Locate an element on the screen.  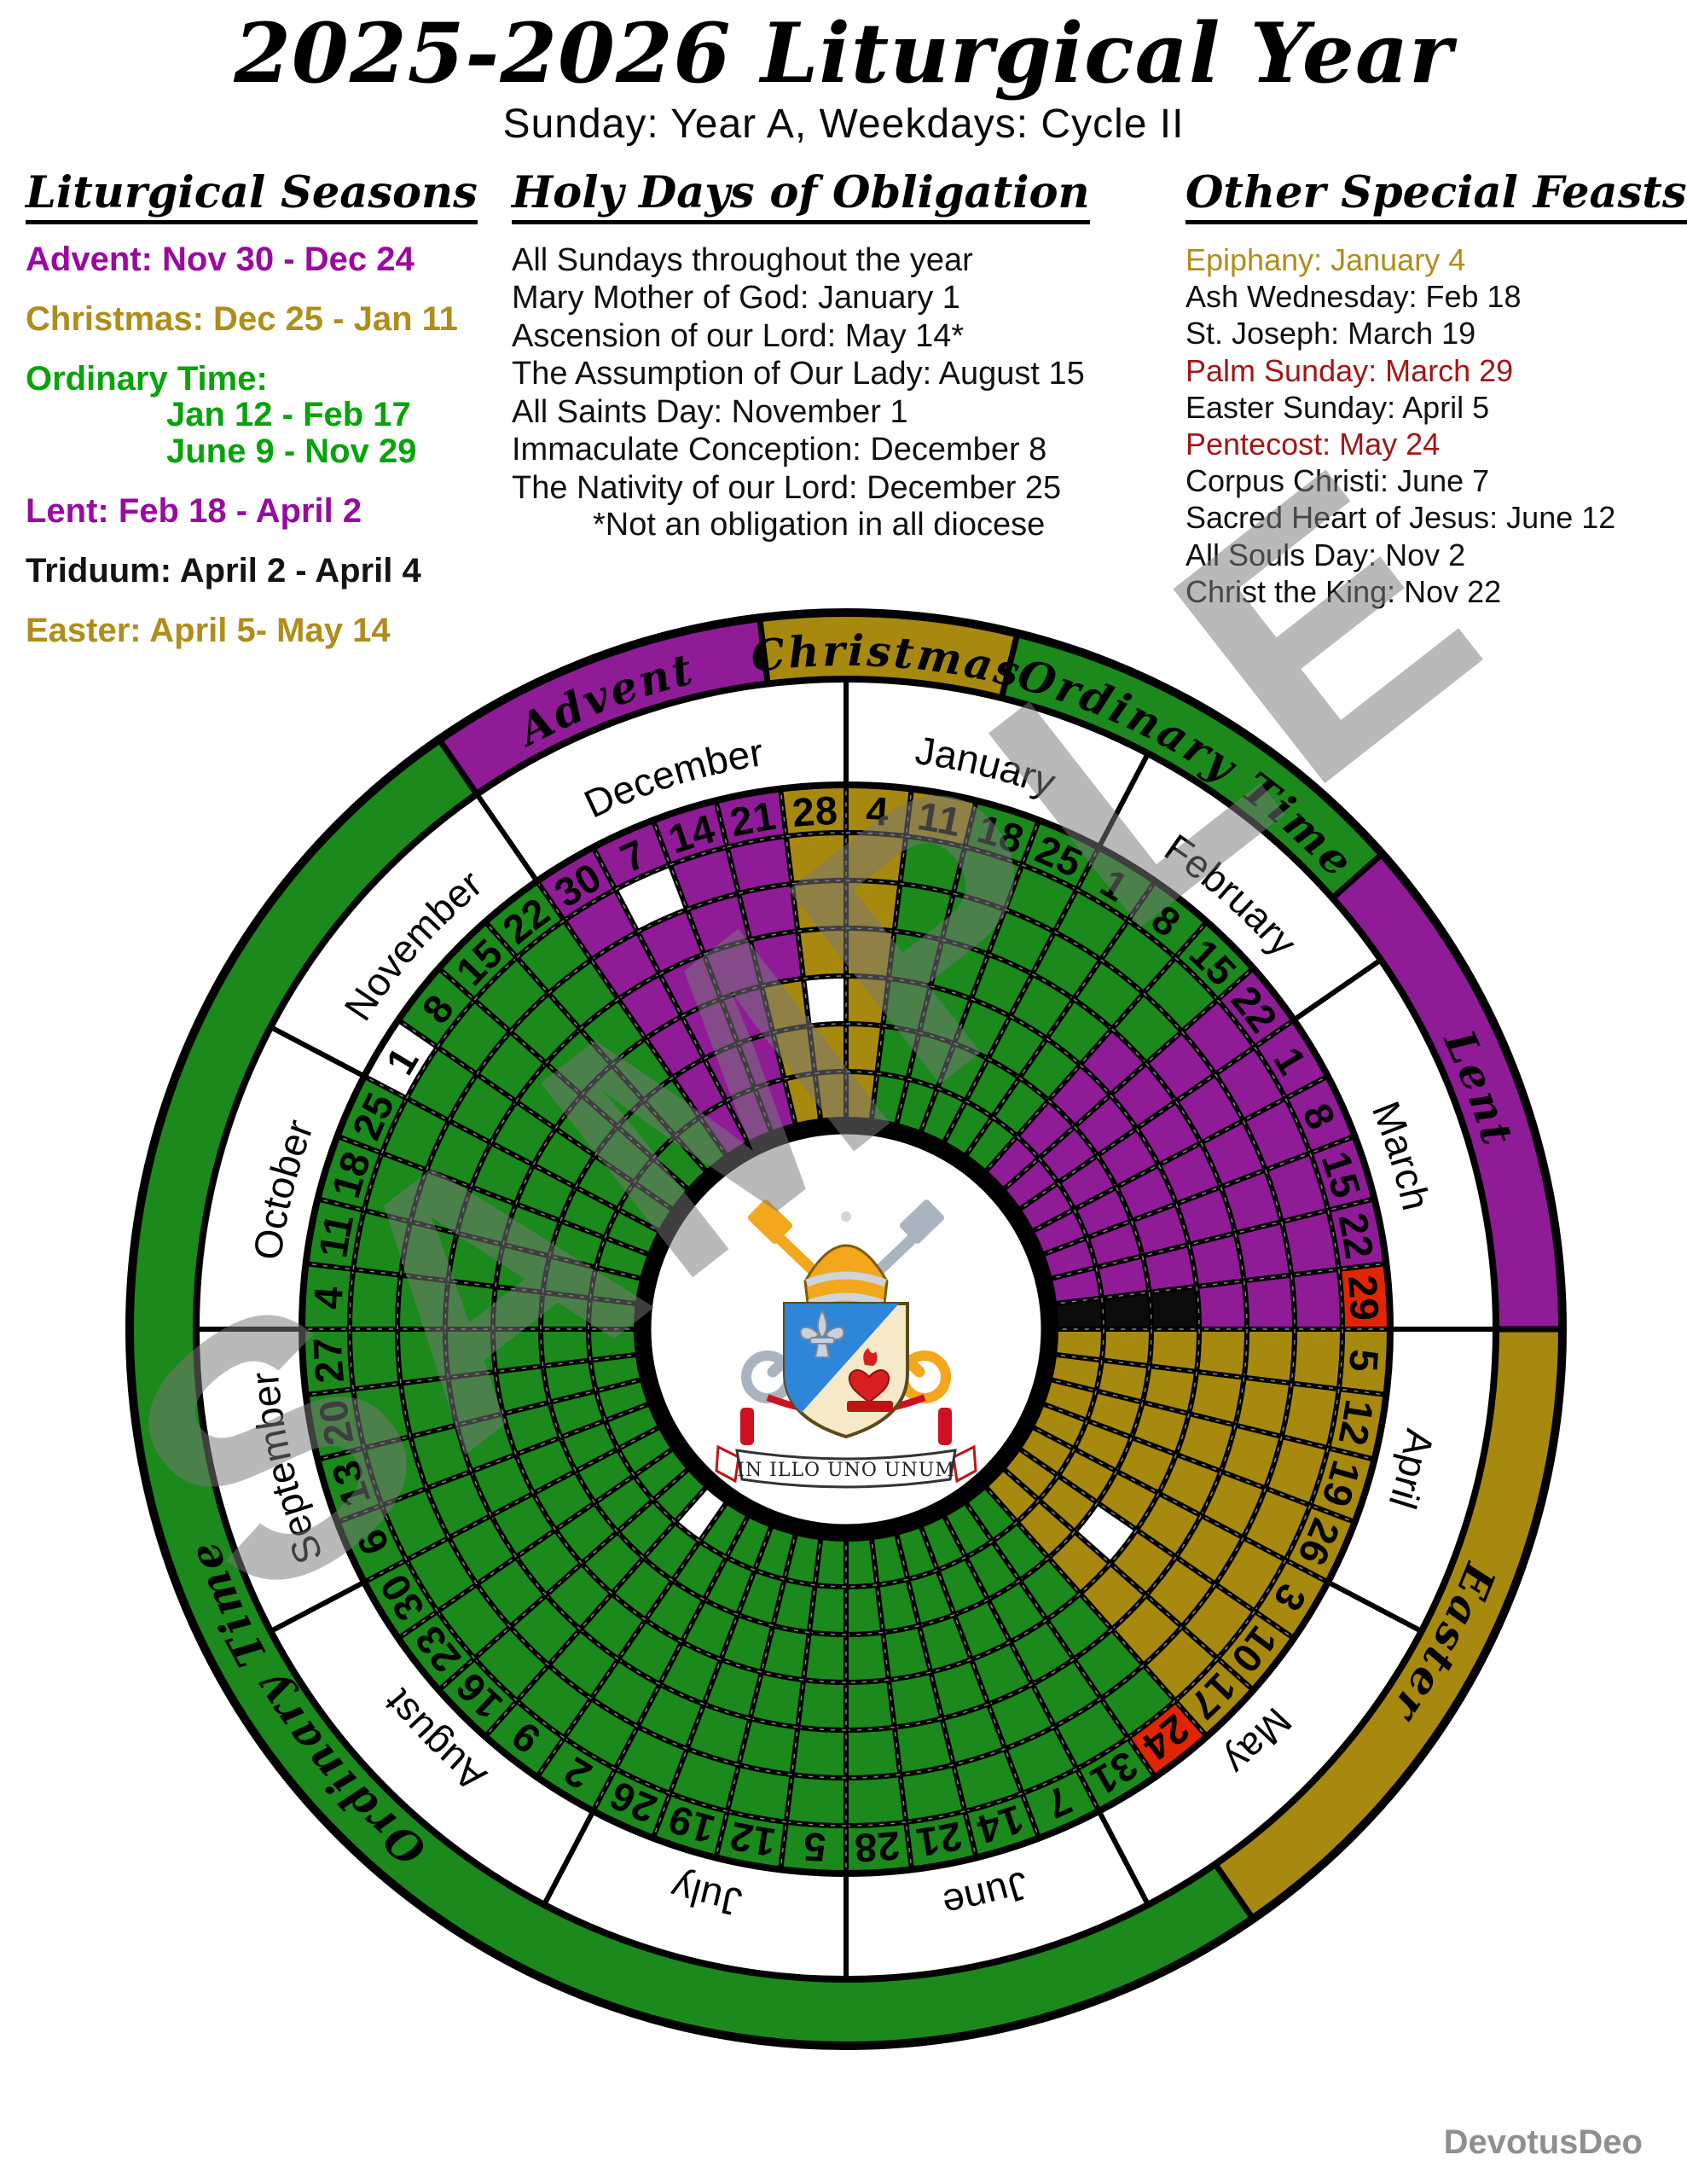
list-item: The Assumption of Our Lady: August 15 is located at coordinates (799, 374).